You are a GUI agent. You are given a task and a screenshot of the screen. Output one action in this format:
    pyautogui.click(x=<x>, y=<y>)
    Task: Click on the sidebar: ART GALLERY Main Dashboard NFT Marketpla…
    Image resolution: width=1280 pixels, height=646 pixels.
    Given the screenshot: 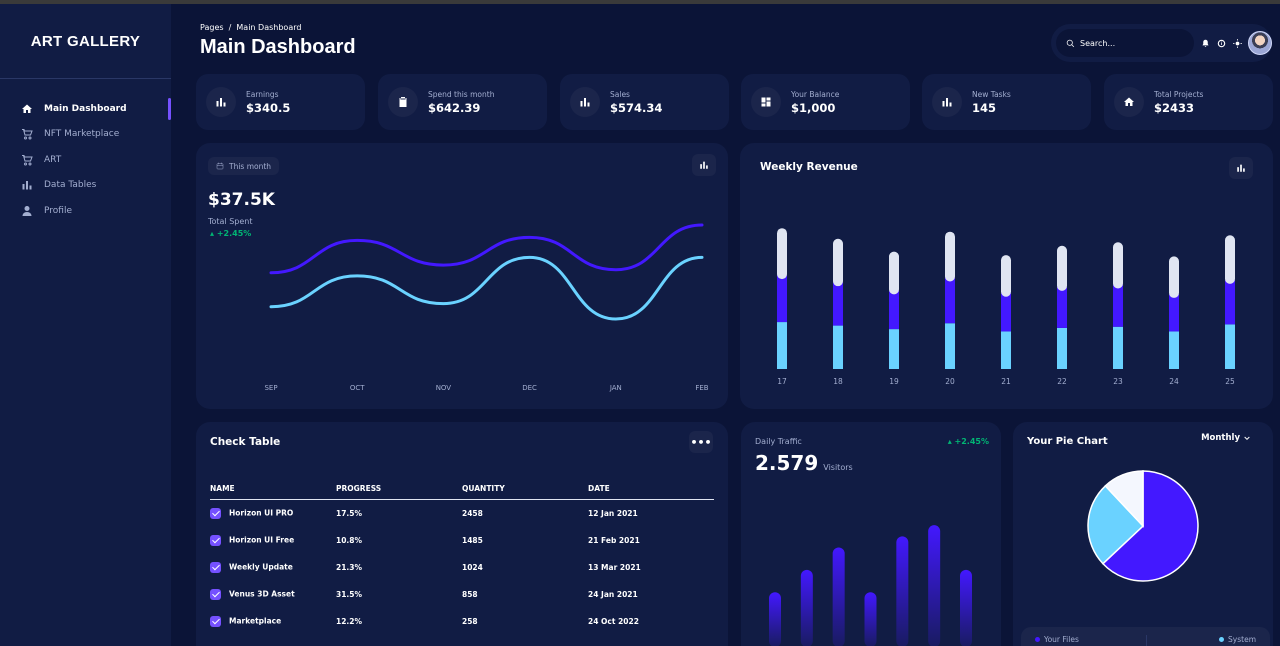 What is the action you would take?
    pyautogui.click(x=85, y=325)
    